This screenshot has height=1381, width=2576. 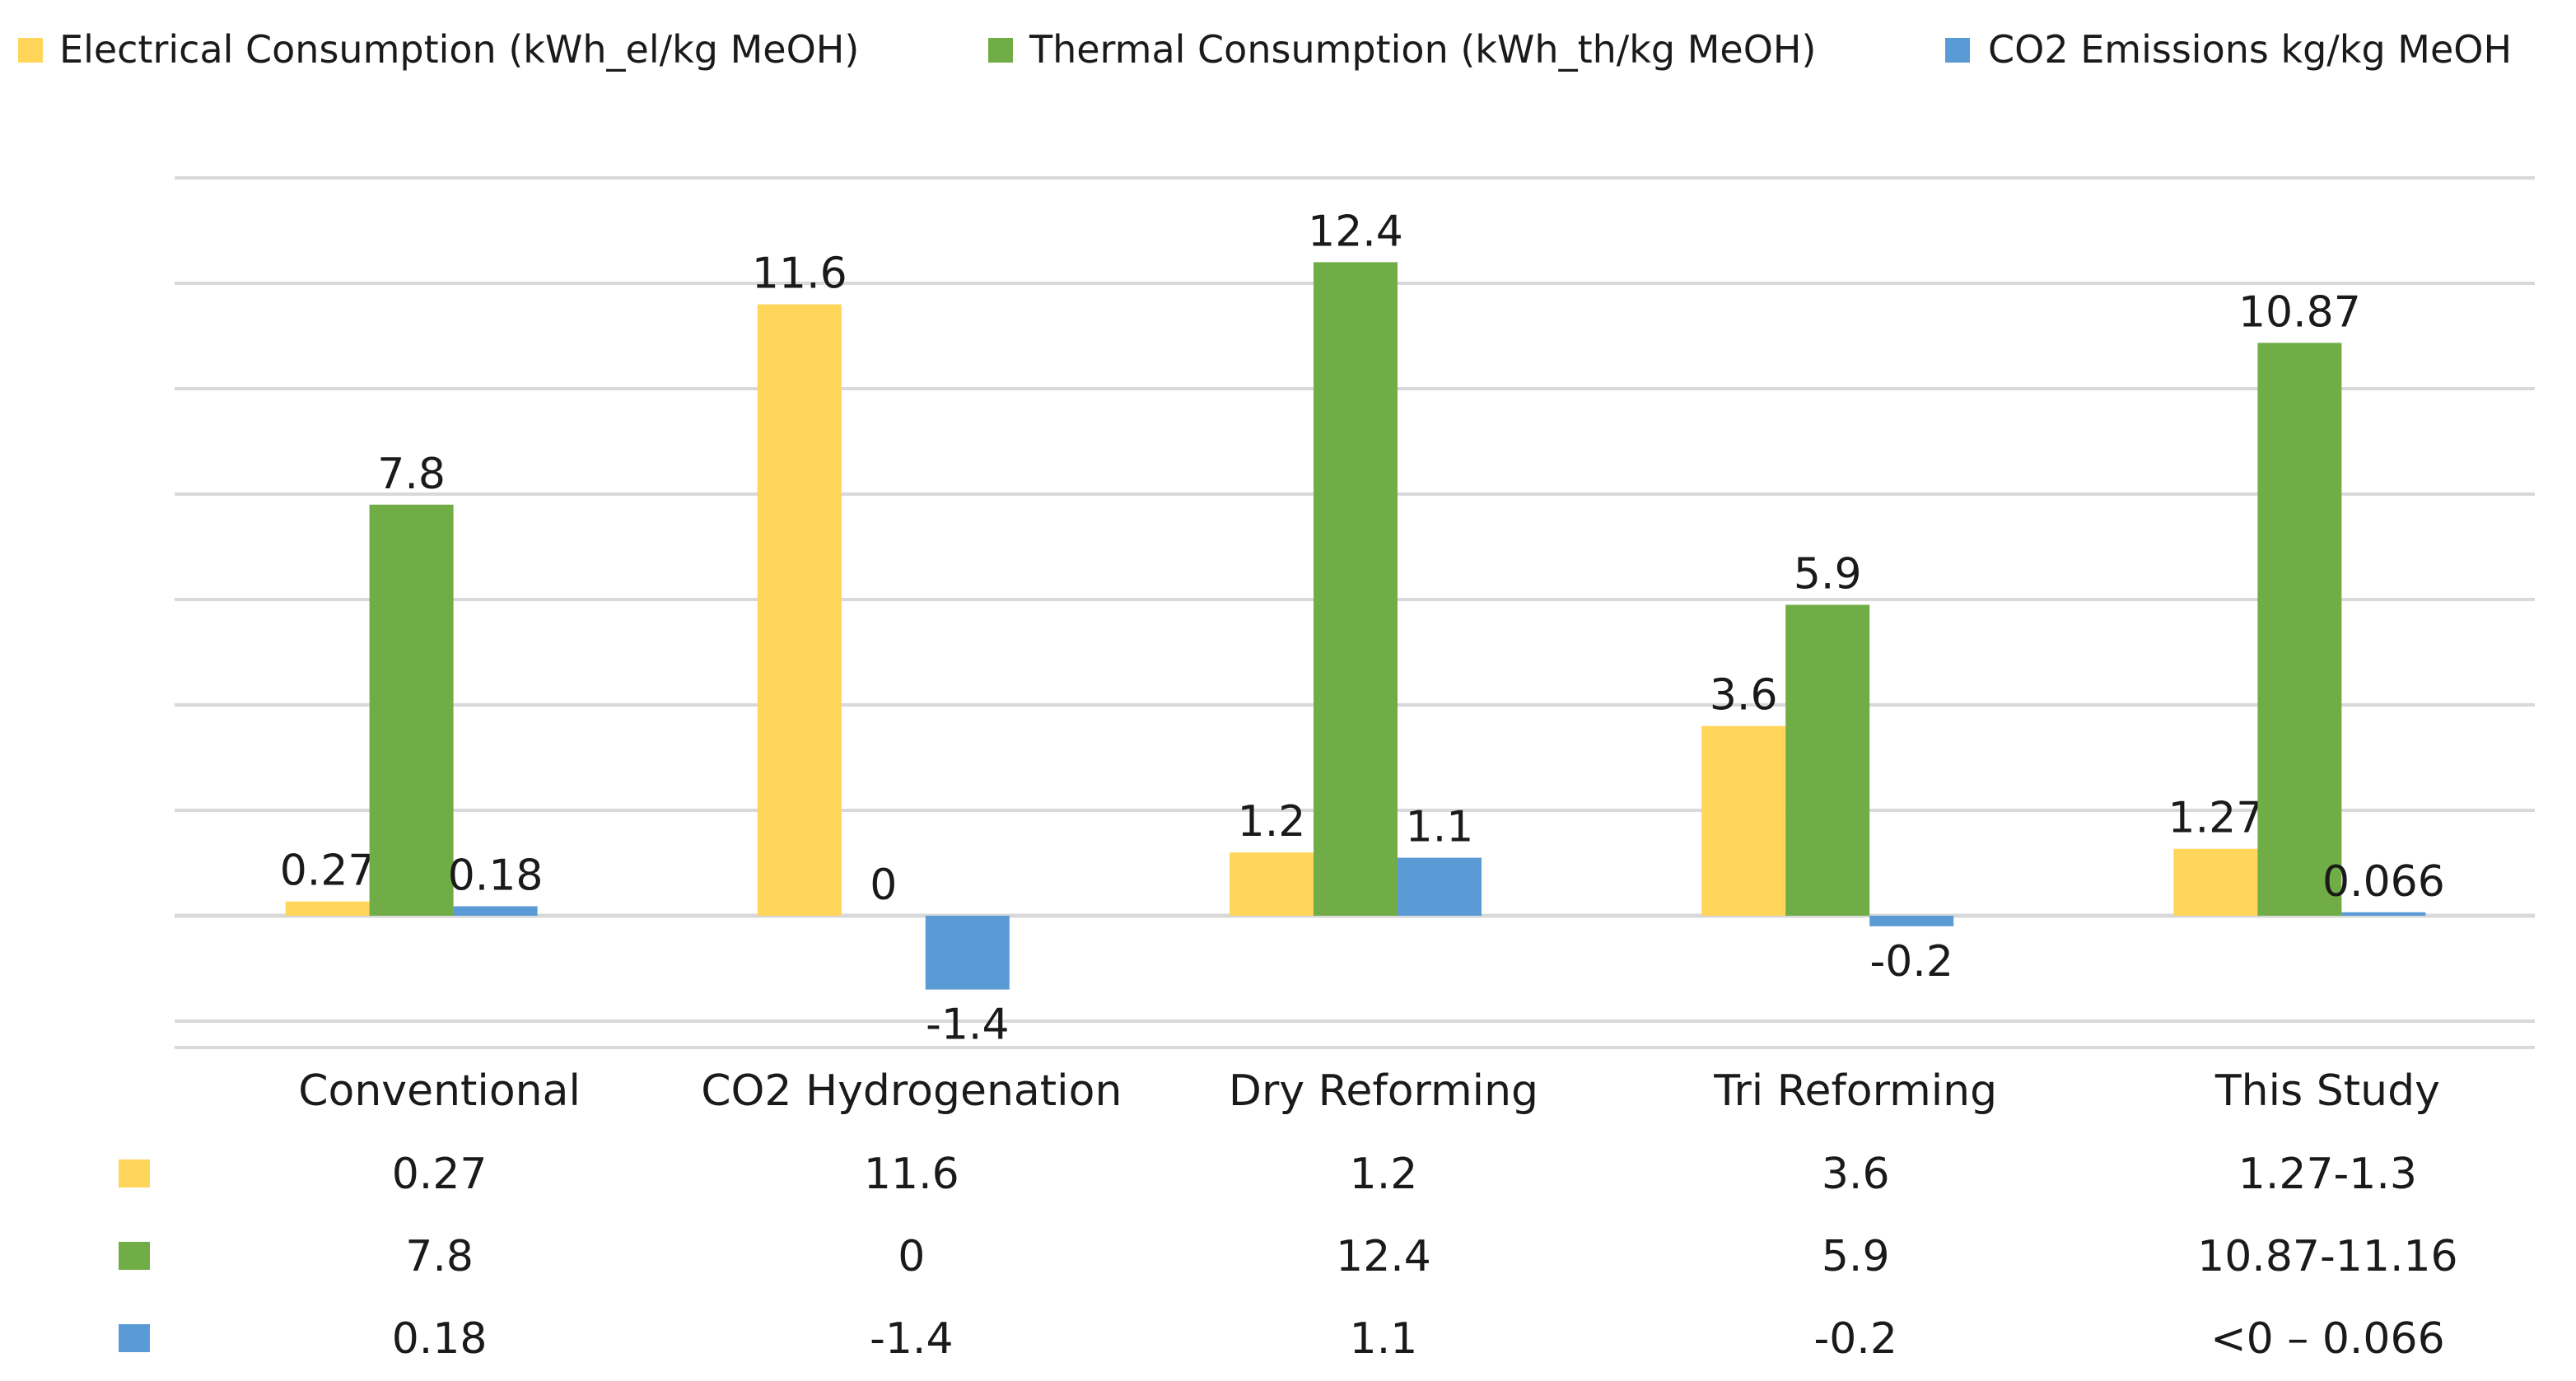 I want to click on data-label: 1.1, so click(x=1440, y=827).